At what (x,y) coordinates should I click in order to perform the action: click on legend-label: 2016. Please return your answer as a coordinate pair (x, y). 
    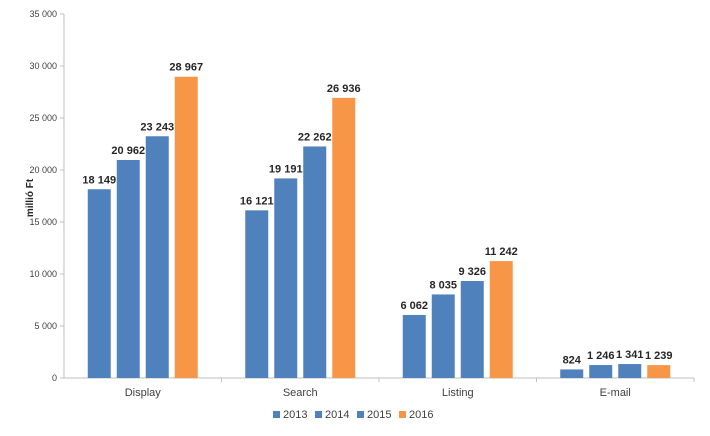
    Looking at the image, I should click on (421, 415).